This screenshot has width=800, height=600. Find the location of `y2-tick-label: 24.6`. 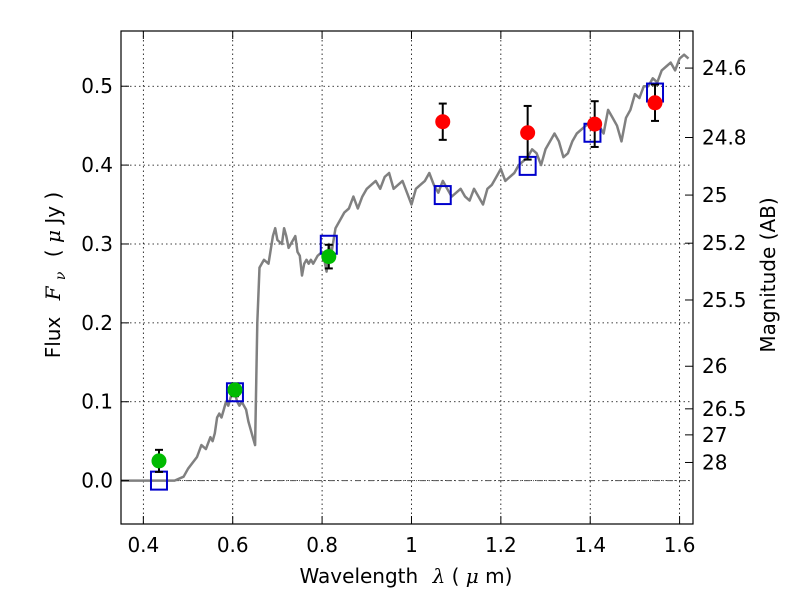

y2-tick-label: 24.6 is located at coordinates (724, 68).